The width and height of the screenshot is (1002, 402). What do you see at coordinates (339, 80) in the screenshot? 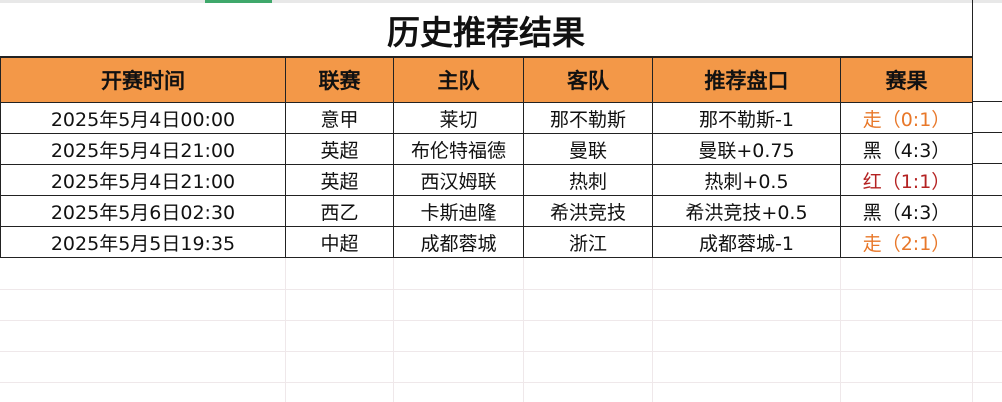
I see `header-league: 联赛` at bounding box center [339, 80].